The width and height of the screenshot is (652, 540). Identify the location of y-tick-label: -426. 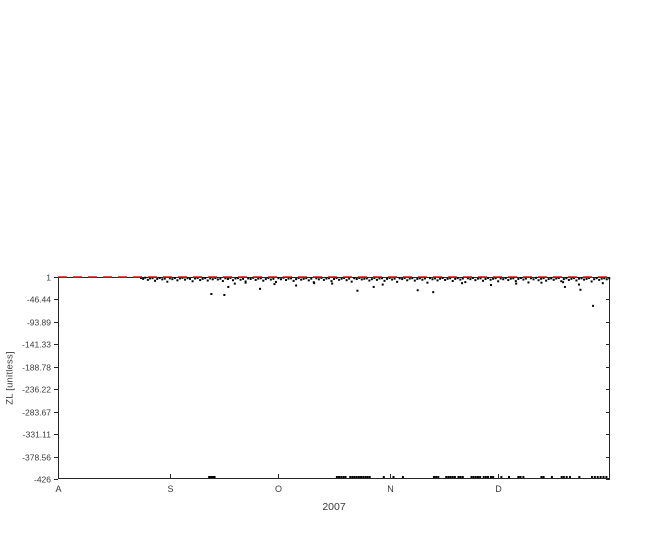
(42, 480).